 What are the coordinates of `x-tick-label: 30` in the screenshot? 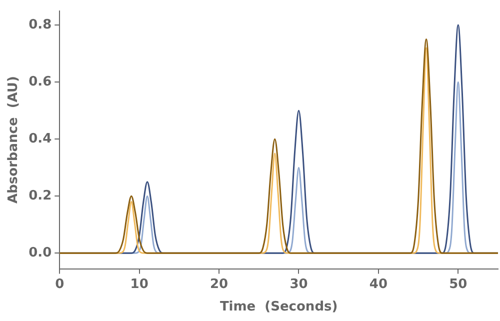 It's located at (299, 284).